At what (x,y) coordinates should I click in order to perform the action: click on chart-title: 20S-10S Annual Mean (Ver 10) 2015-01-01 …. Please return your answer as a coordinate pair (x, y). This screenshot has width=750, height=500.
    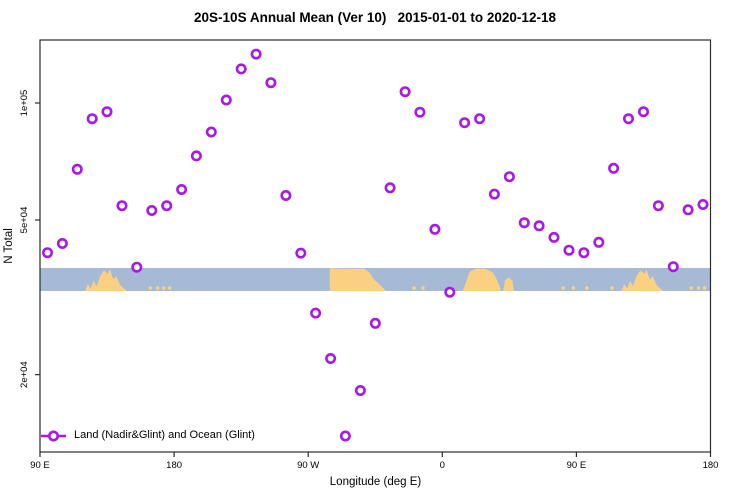
    Looking at the image, I should click on (375, 17).